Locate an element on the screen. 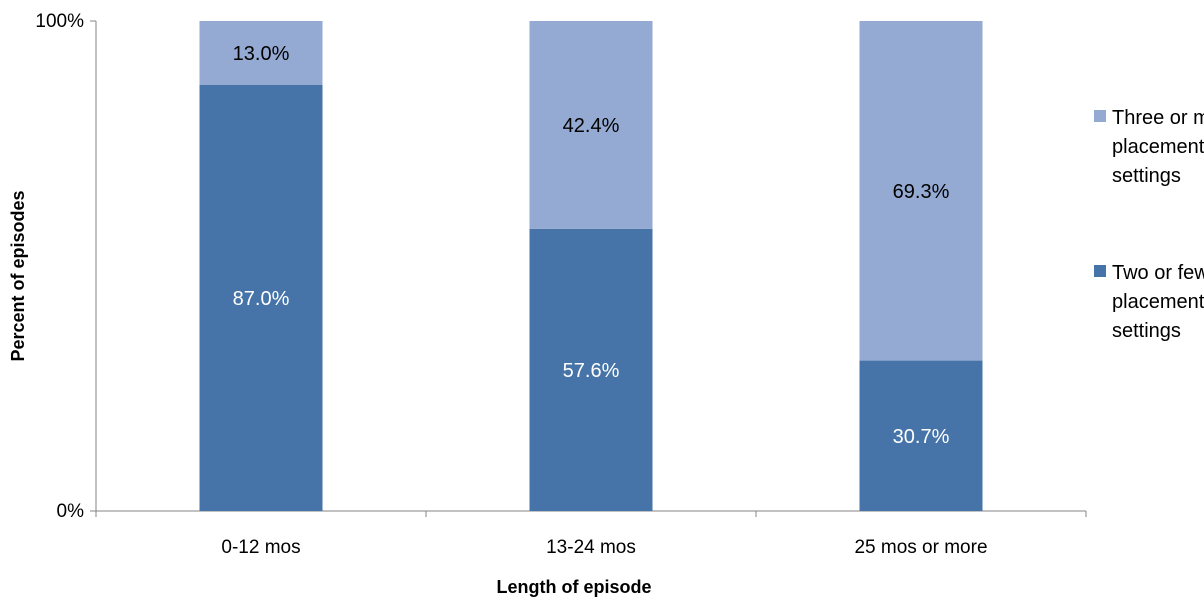 The width and height of the screenshot is (1204, 600). data-label: 13.0% is located at coordinates (261, 54).